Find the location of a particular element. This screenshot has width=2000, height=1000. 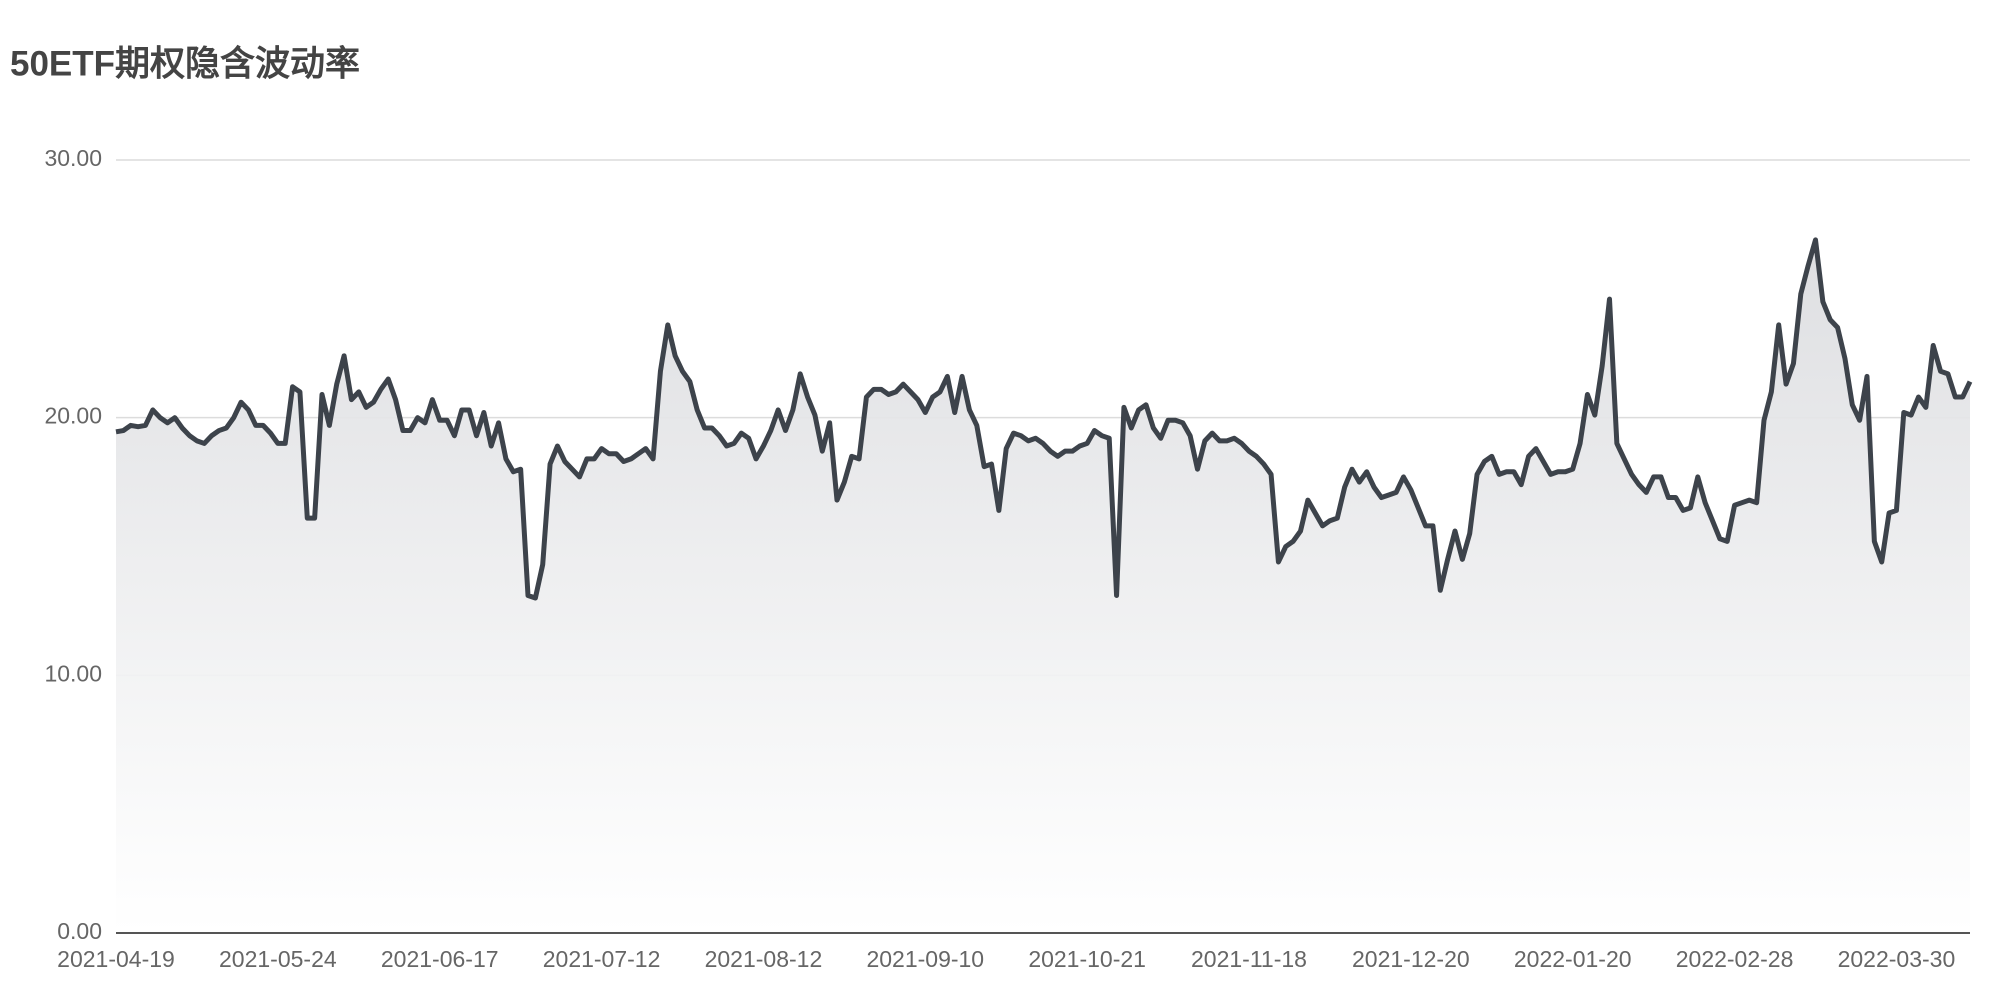

x-tick-label: 2022-01-20 is located at coordinates (1573, 959).